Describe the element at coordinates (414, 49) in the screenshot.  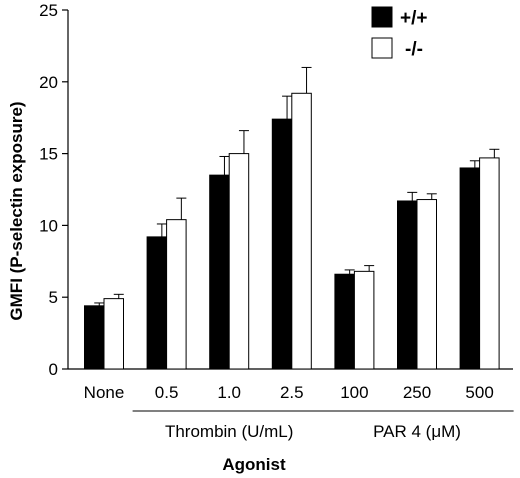
I see `legend-label-knockout: -/-` at that location.